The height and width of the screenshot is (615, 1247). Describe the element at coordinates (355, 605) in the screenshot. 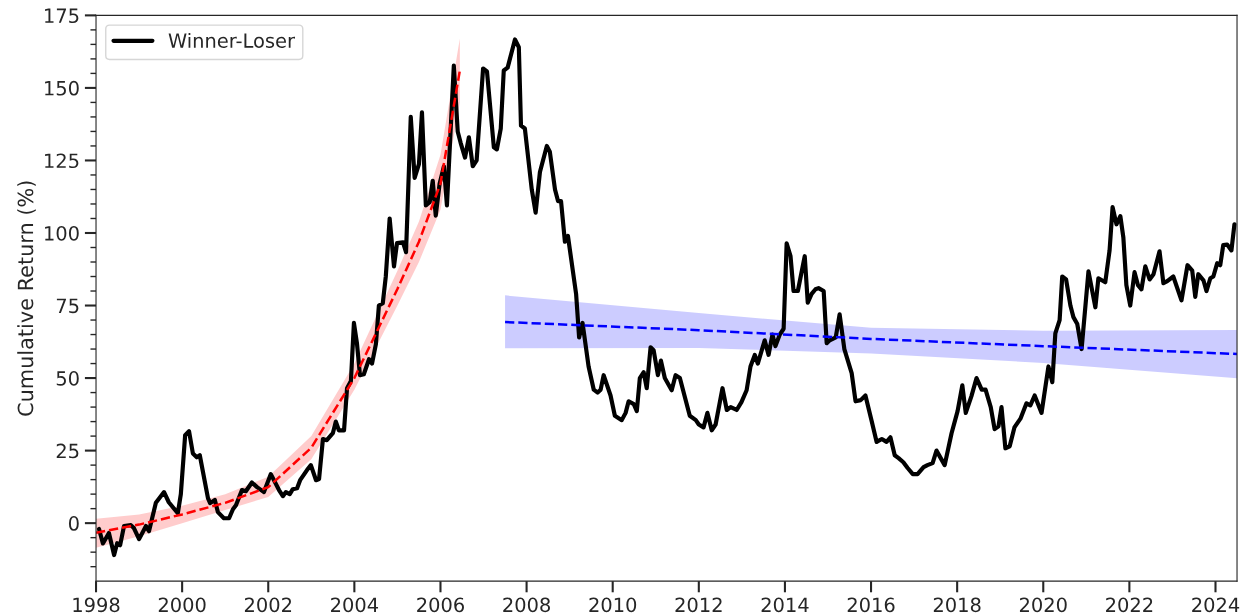

I see `x-tick-label: 2004` at that location.